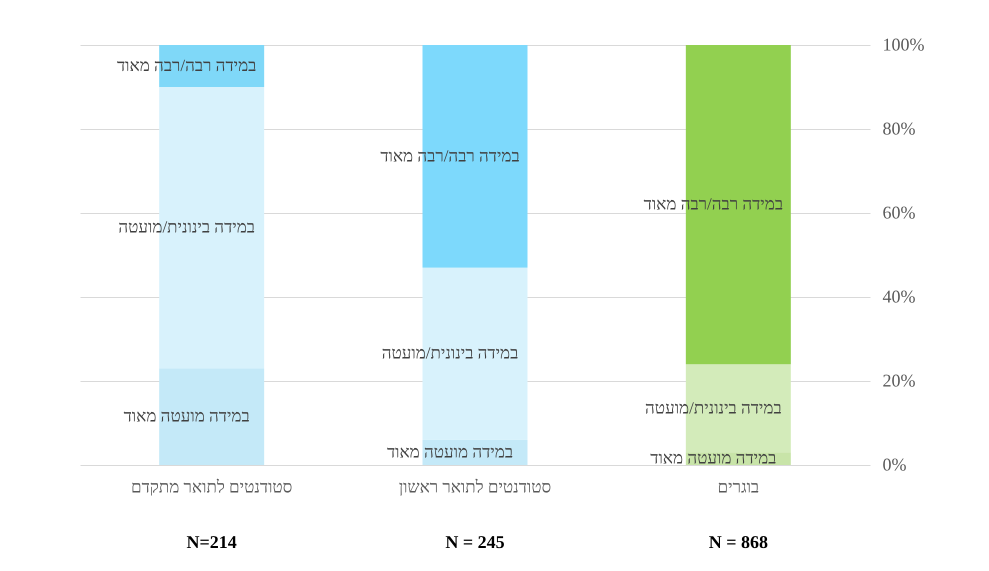 The image size is (989, 571). Describe the element at coordinates (894, 464) in the screenshot. I see `y-tick-label: 0%` at that location.